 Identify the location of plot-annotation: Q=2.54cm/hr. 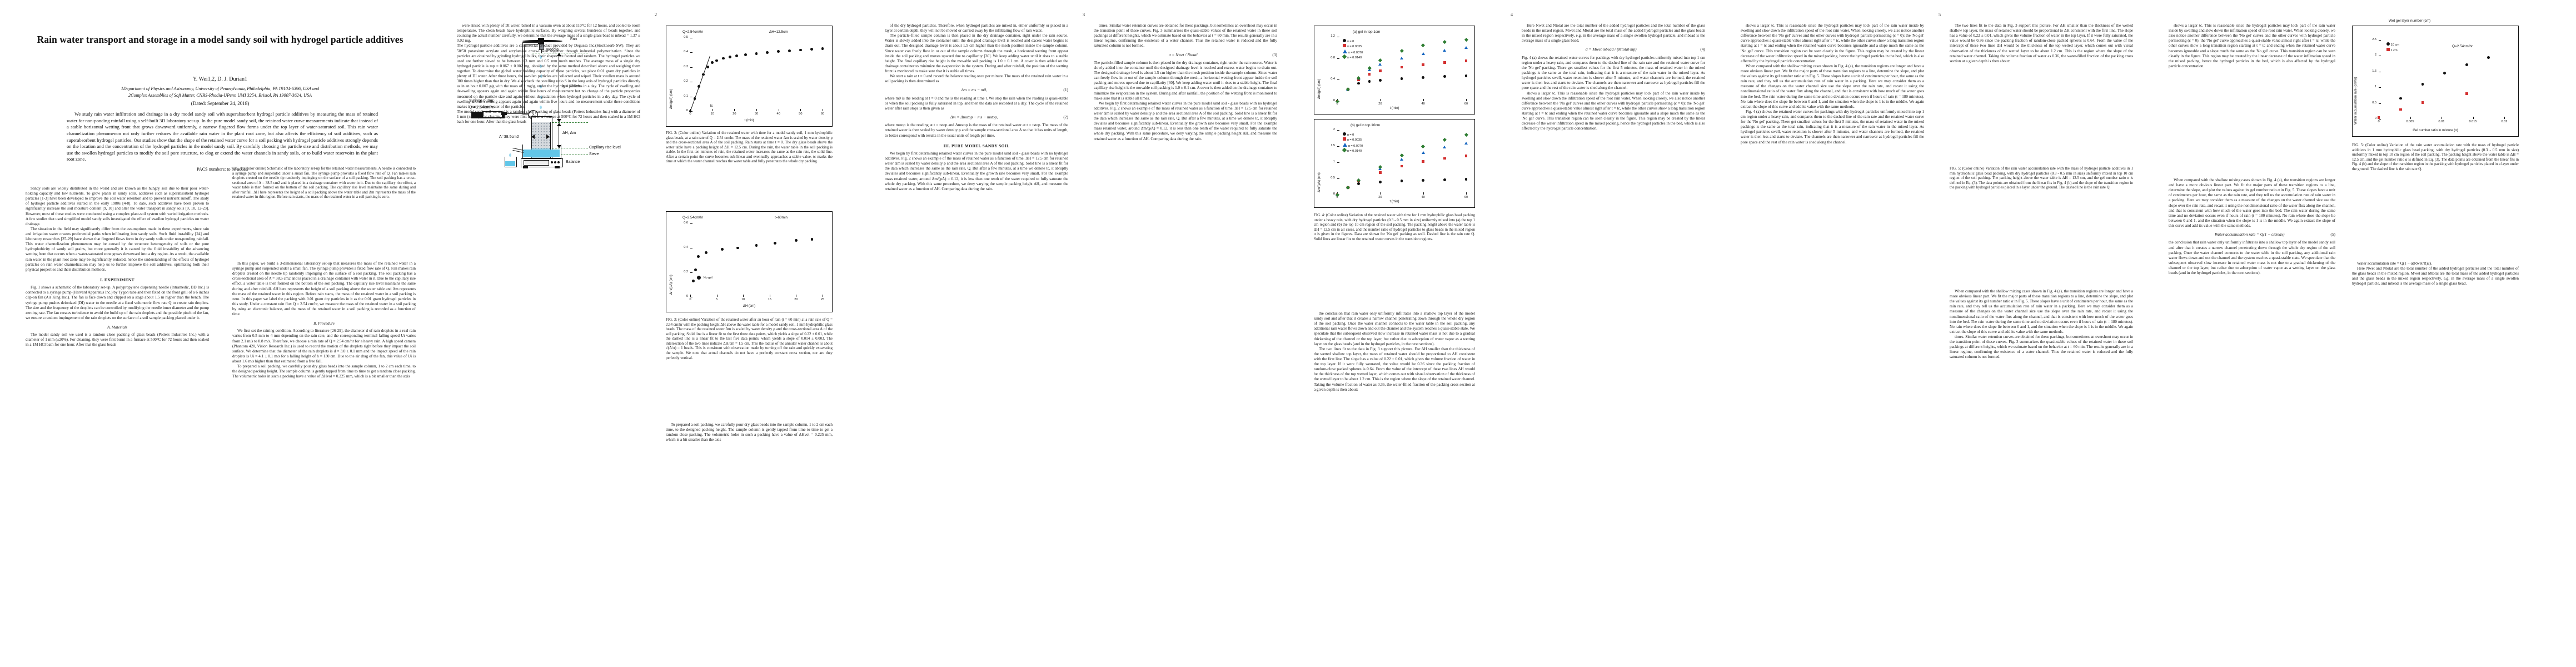
(2462, 46).